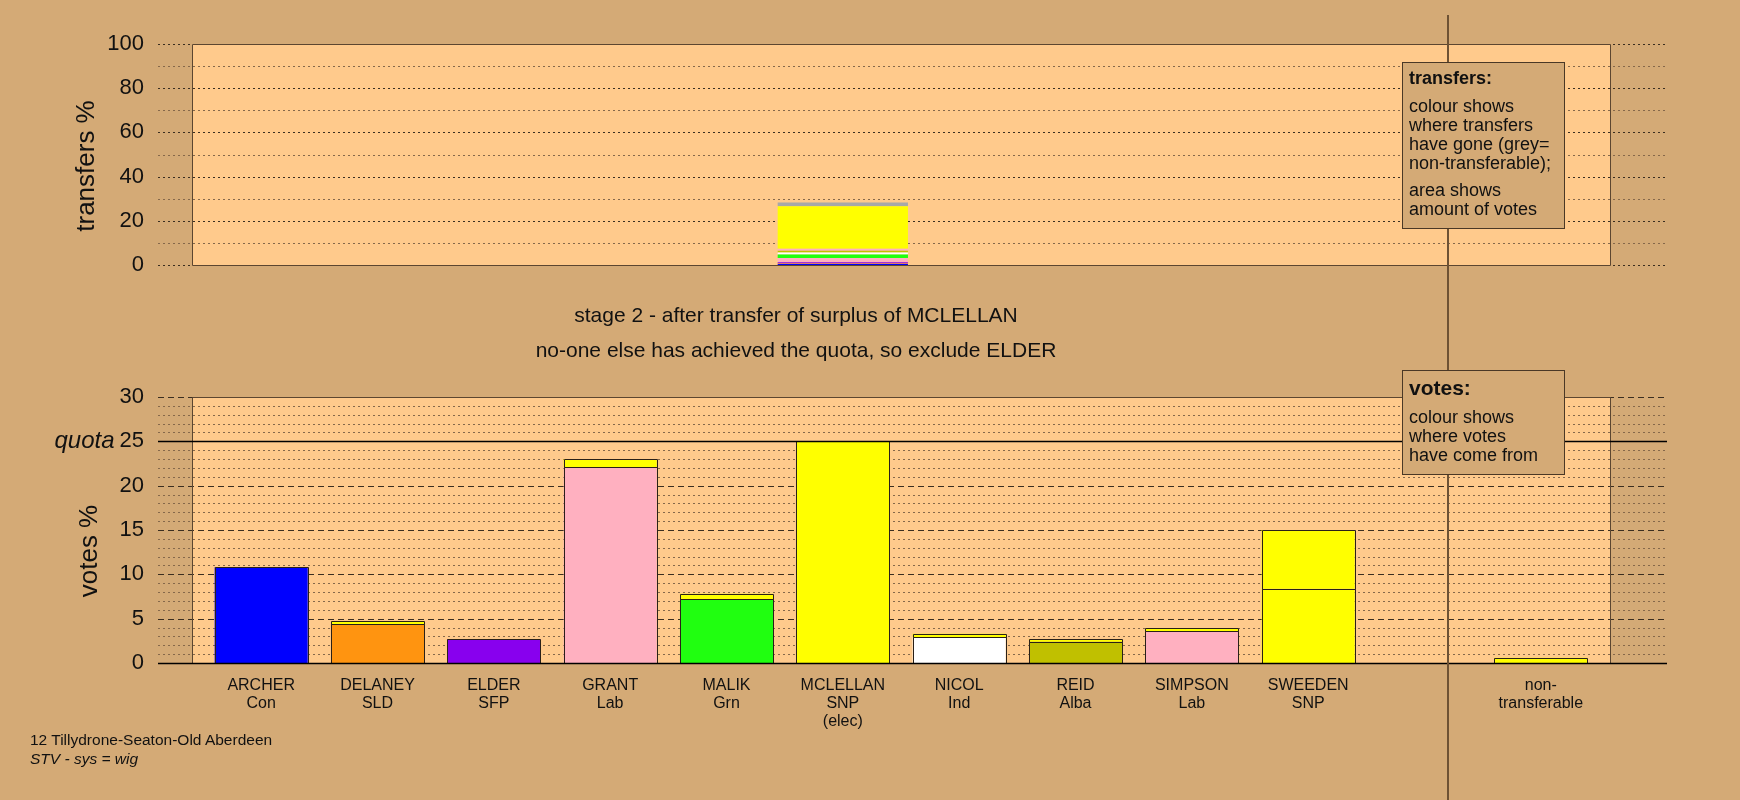 The height and width of the screenshot is (800, 1740). I want to click on x-tick-label: REID Alba, so click(1075, 694).